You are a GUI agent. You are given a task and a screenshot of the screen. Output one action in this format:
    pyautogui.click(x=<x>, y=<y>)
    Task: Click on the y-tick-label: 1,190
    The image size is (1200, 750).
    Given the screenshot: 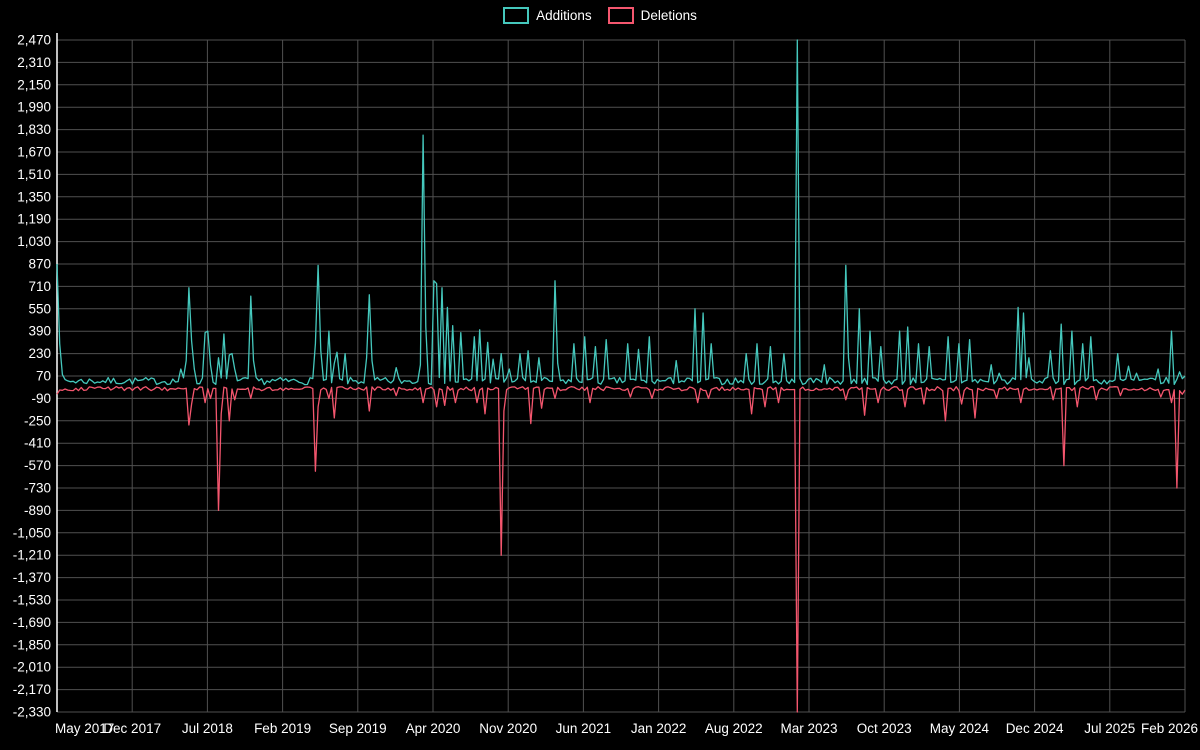 What is the action you would take?
    pyautogui.click(x=34, y=219)
    